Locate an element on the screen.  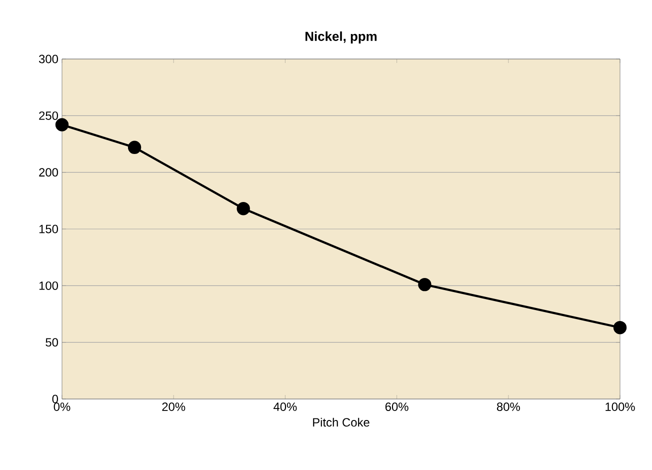
y-tick-label: 250 is located at coordinates (48, 115).